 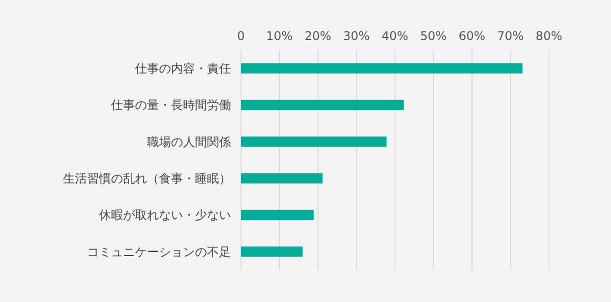 I want to click on y-tick-label: 仕事の内容・責任, so click(x=182, y=69).